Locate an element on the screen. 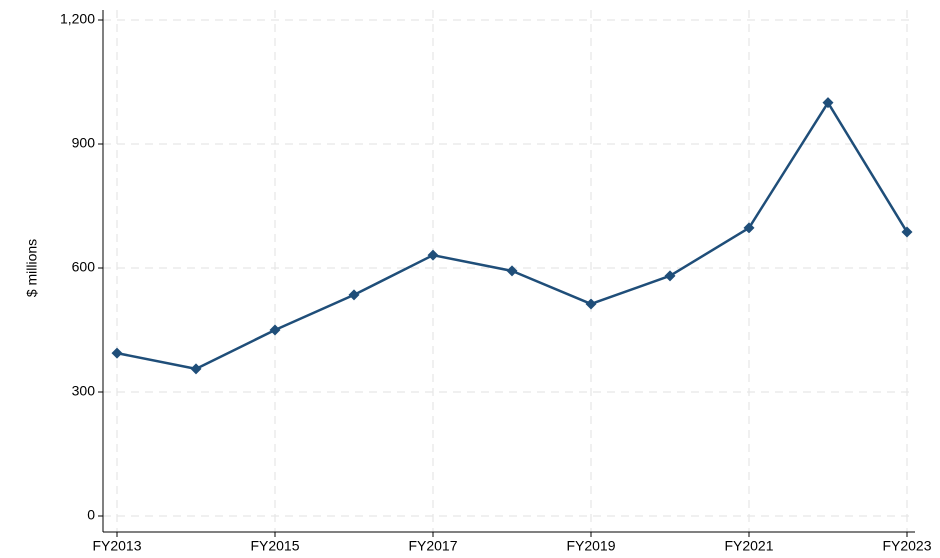 This screenshot has width=940, height=558. x-tick-label: FY2019 is located at coordinates (590, 546).